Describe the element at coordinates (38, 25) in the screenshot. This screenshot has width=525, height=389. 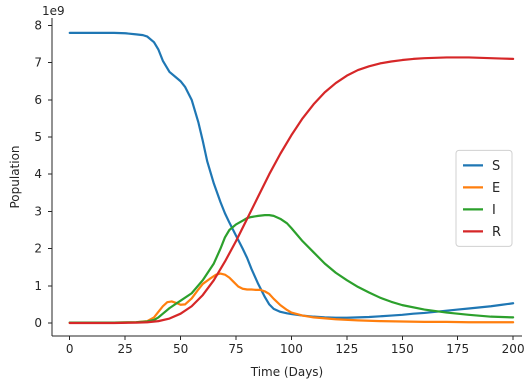
I see `y-tick-label: 8` at that location.